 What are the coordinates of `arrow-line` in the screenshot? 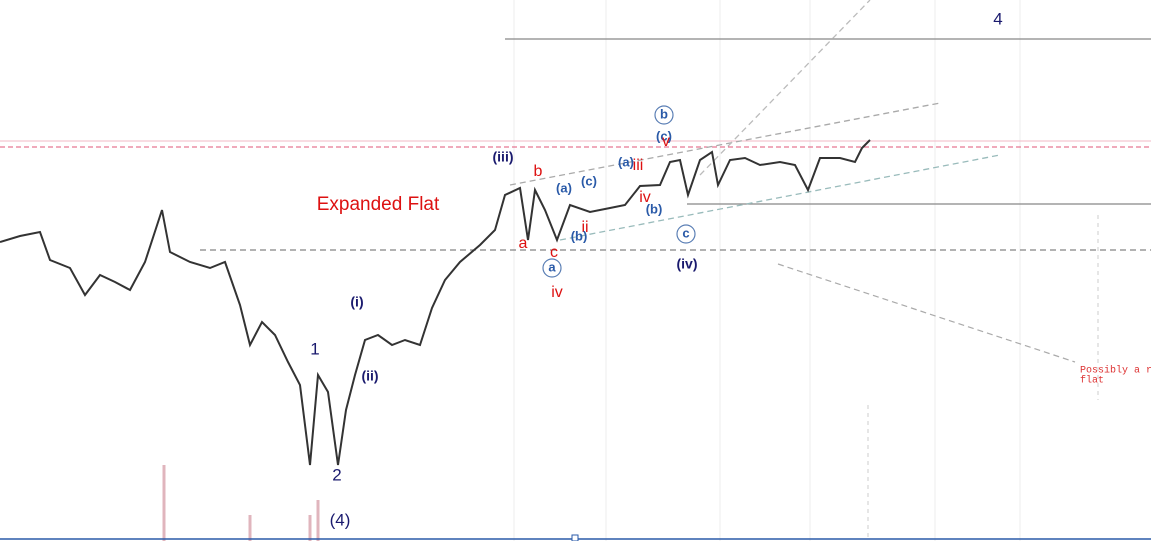 It's located at (926, 313).